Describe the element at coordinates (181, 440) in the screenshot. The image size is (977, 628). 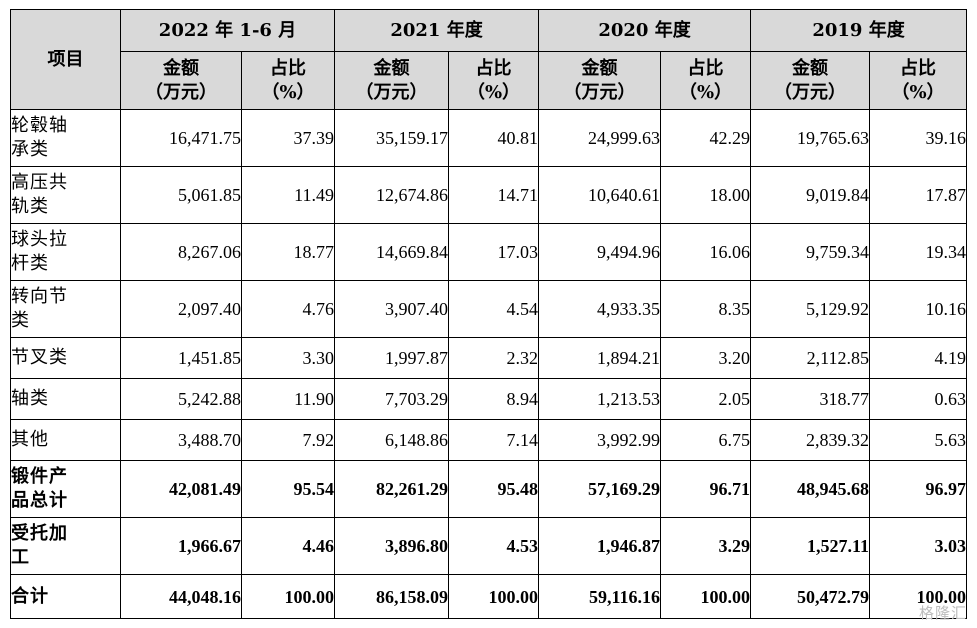
I see `amount-cell: 3,488.70` at that location.